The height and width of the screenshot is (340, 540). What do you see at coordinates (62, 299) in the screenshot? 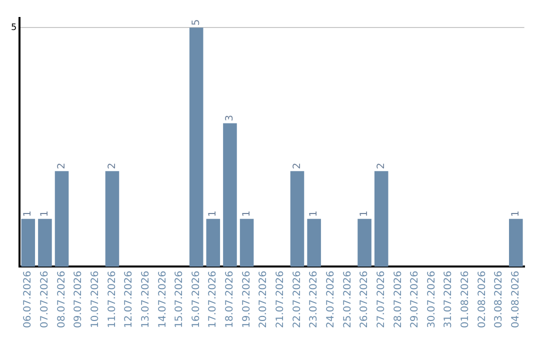
I see `x-tick-label: 08.07.2026` at bounding box center [62, 299].